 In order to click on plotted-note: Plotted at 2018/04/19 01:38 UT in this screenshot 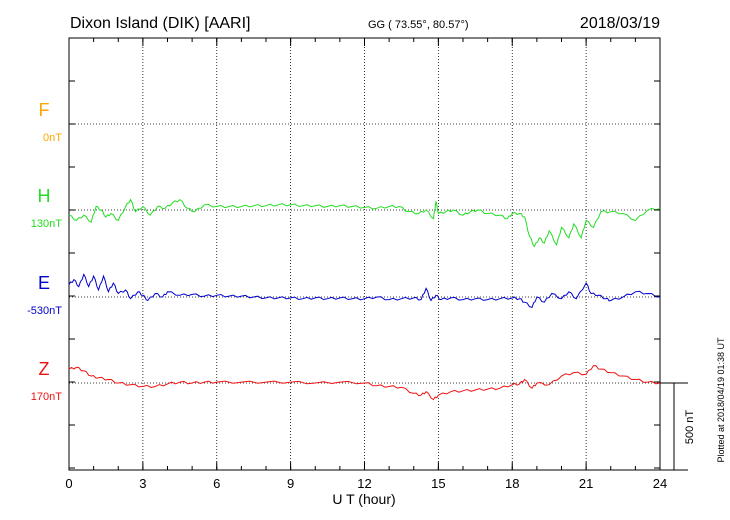, I will do `click(721, 400)`.